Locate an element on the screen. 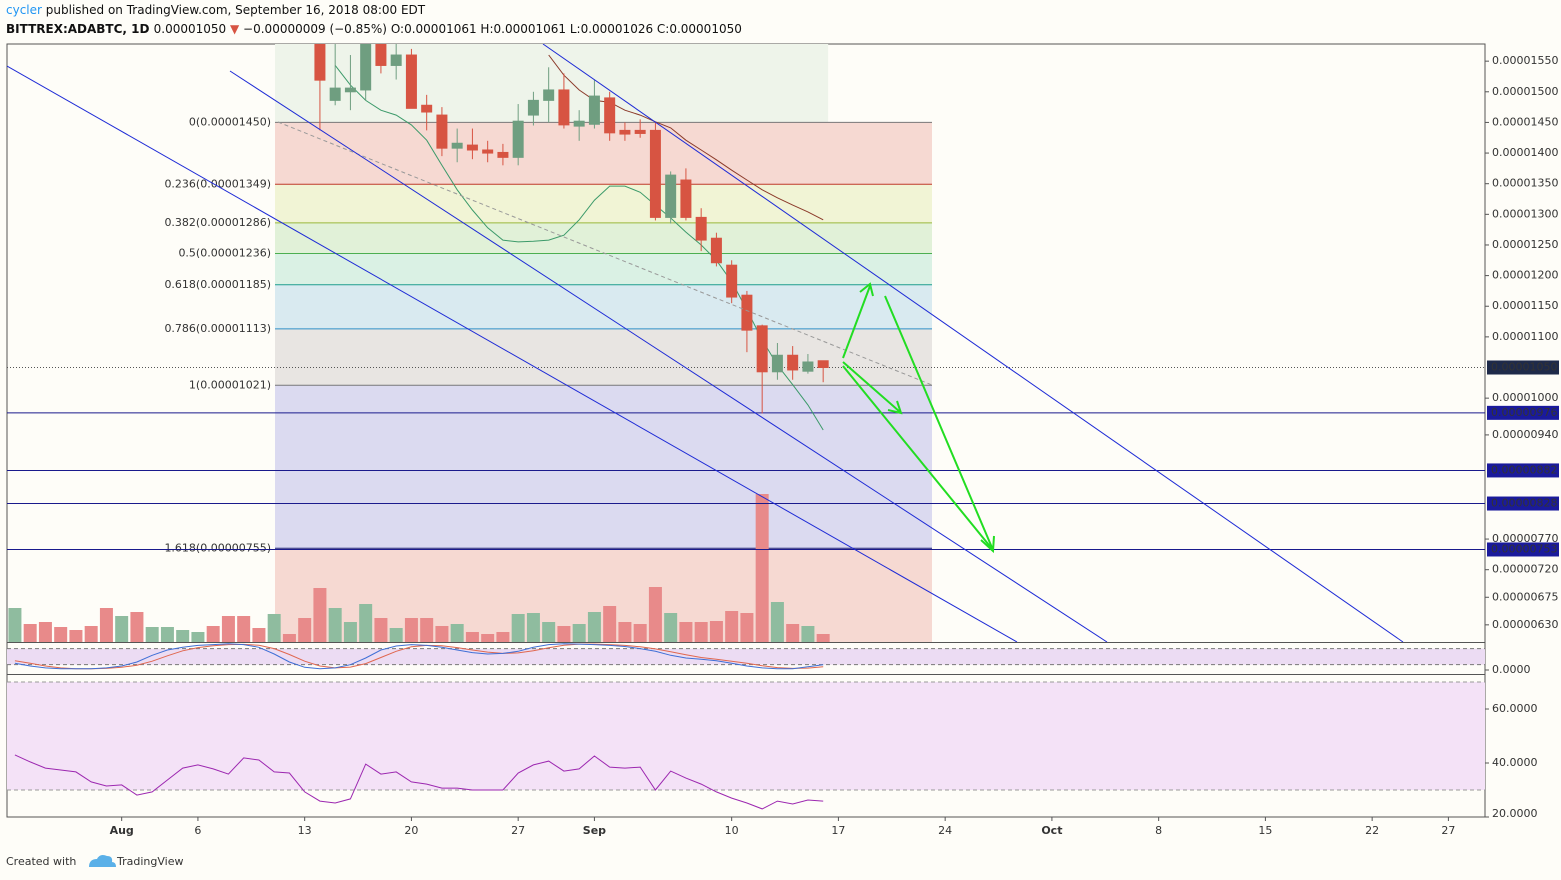 This screenshot has width=1561, height=880. y-tick-label: 0.00001400 is located at coordinates (1525, 152).